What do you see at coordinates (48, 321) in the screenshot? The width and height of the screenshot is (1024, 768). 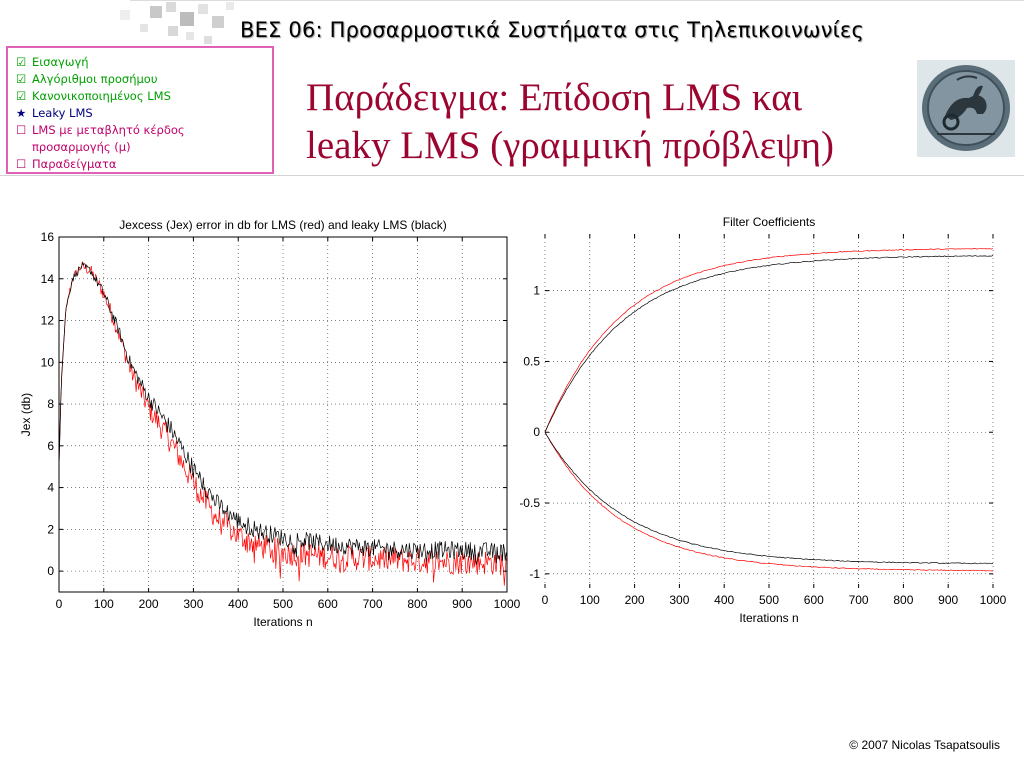 I see `y-tick-label: 12` at bounding box center [48, 321].